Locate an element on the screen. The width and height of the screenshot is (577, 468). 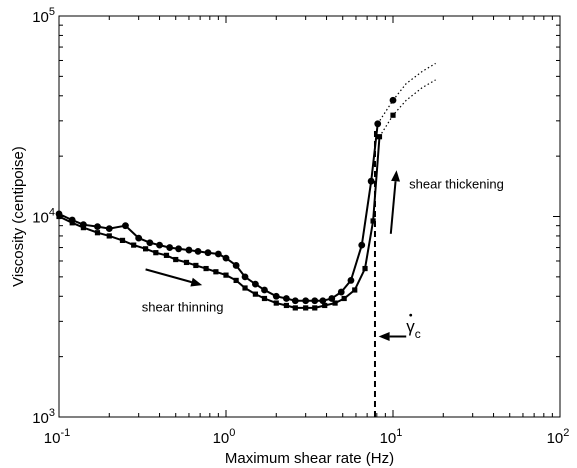
x-tick-label: 10⁰ is located at coordinates (224, 437).